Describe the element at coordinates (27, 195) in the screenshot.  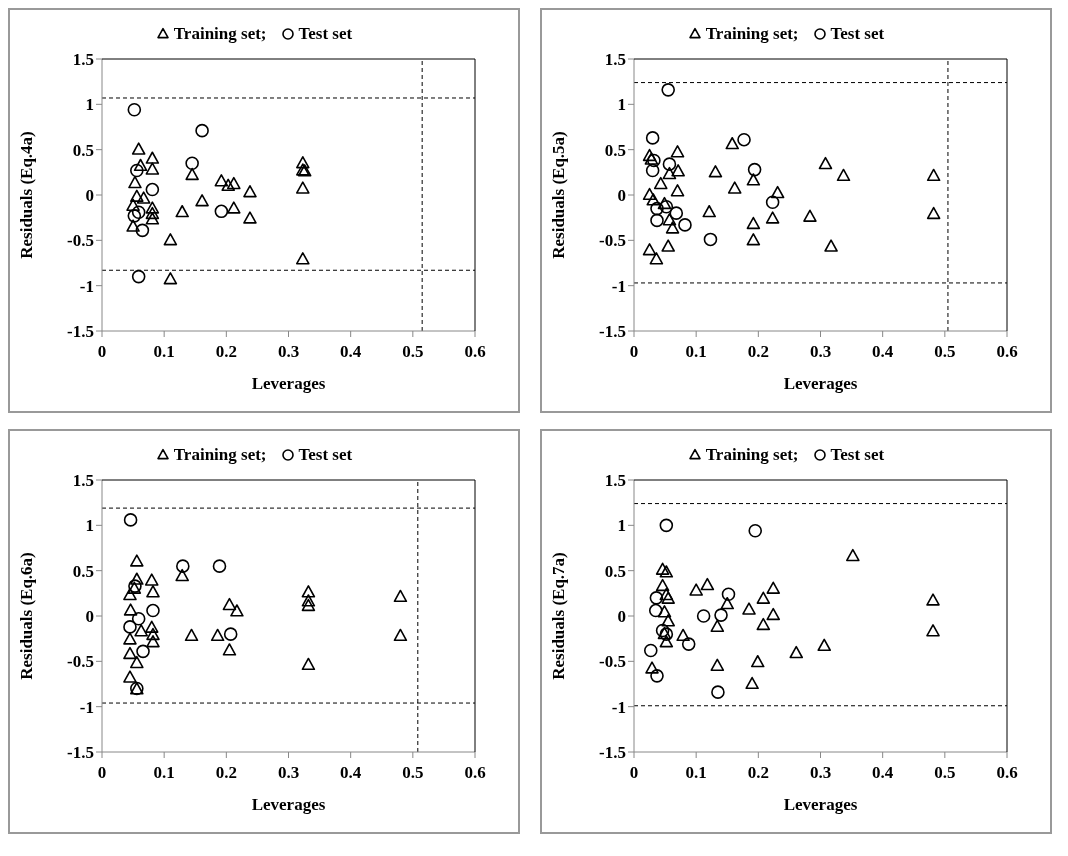
I see `y-axis-title: Residuals (Eq.4a)` at that location.